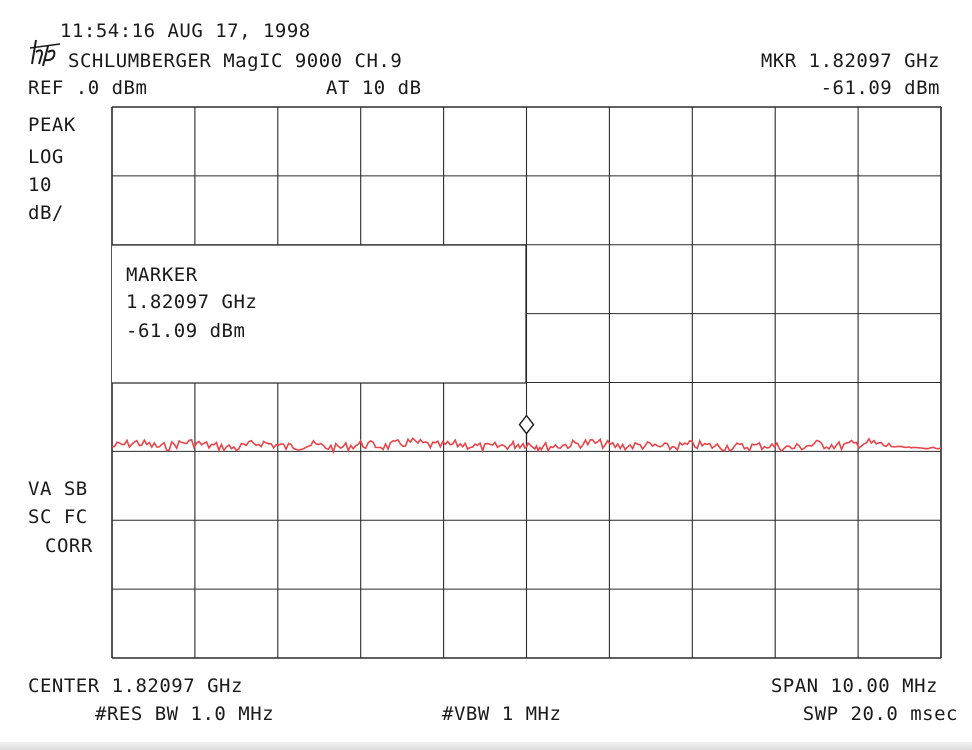  Describe the element at coordinates (45, 53) in the screenshot. I see `hp-logo-icon` at that location.